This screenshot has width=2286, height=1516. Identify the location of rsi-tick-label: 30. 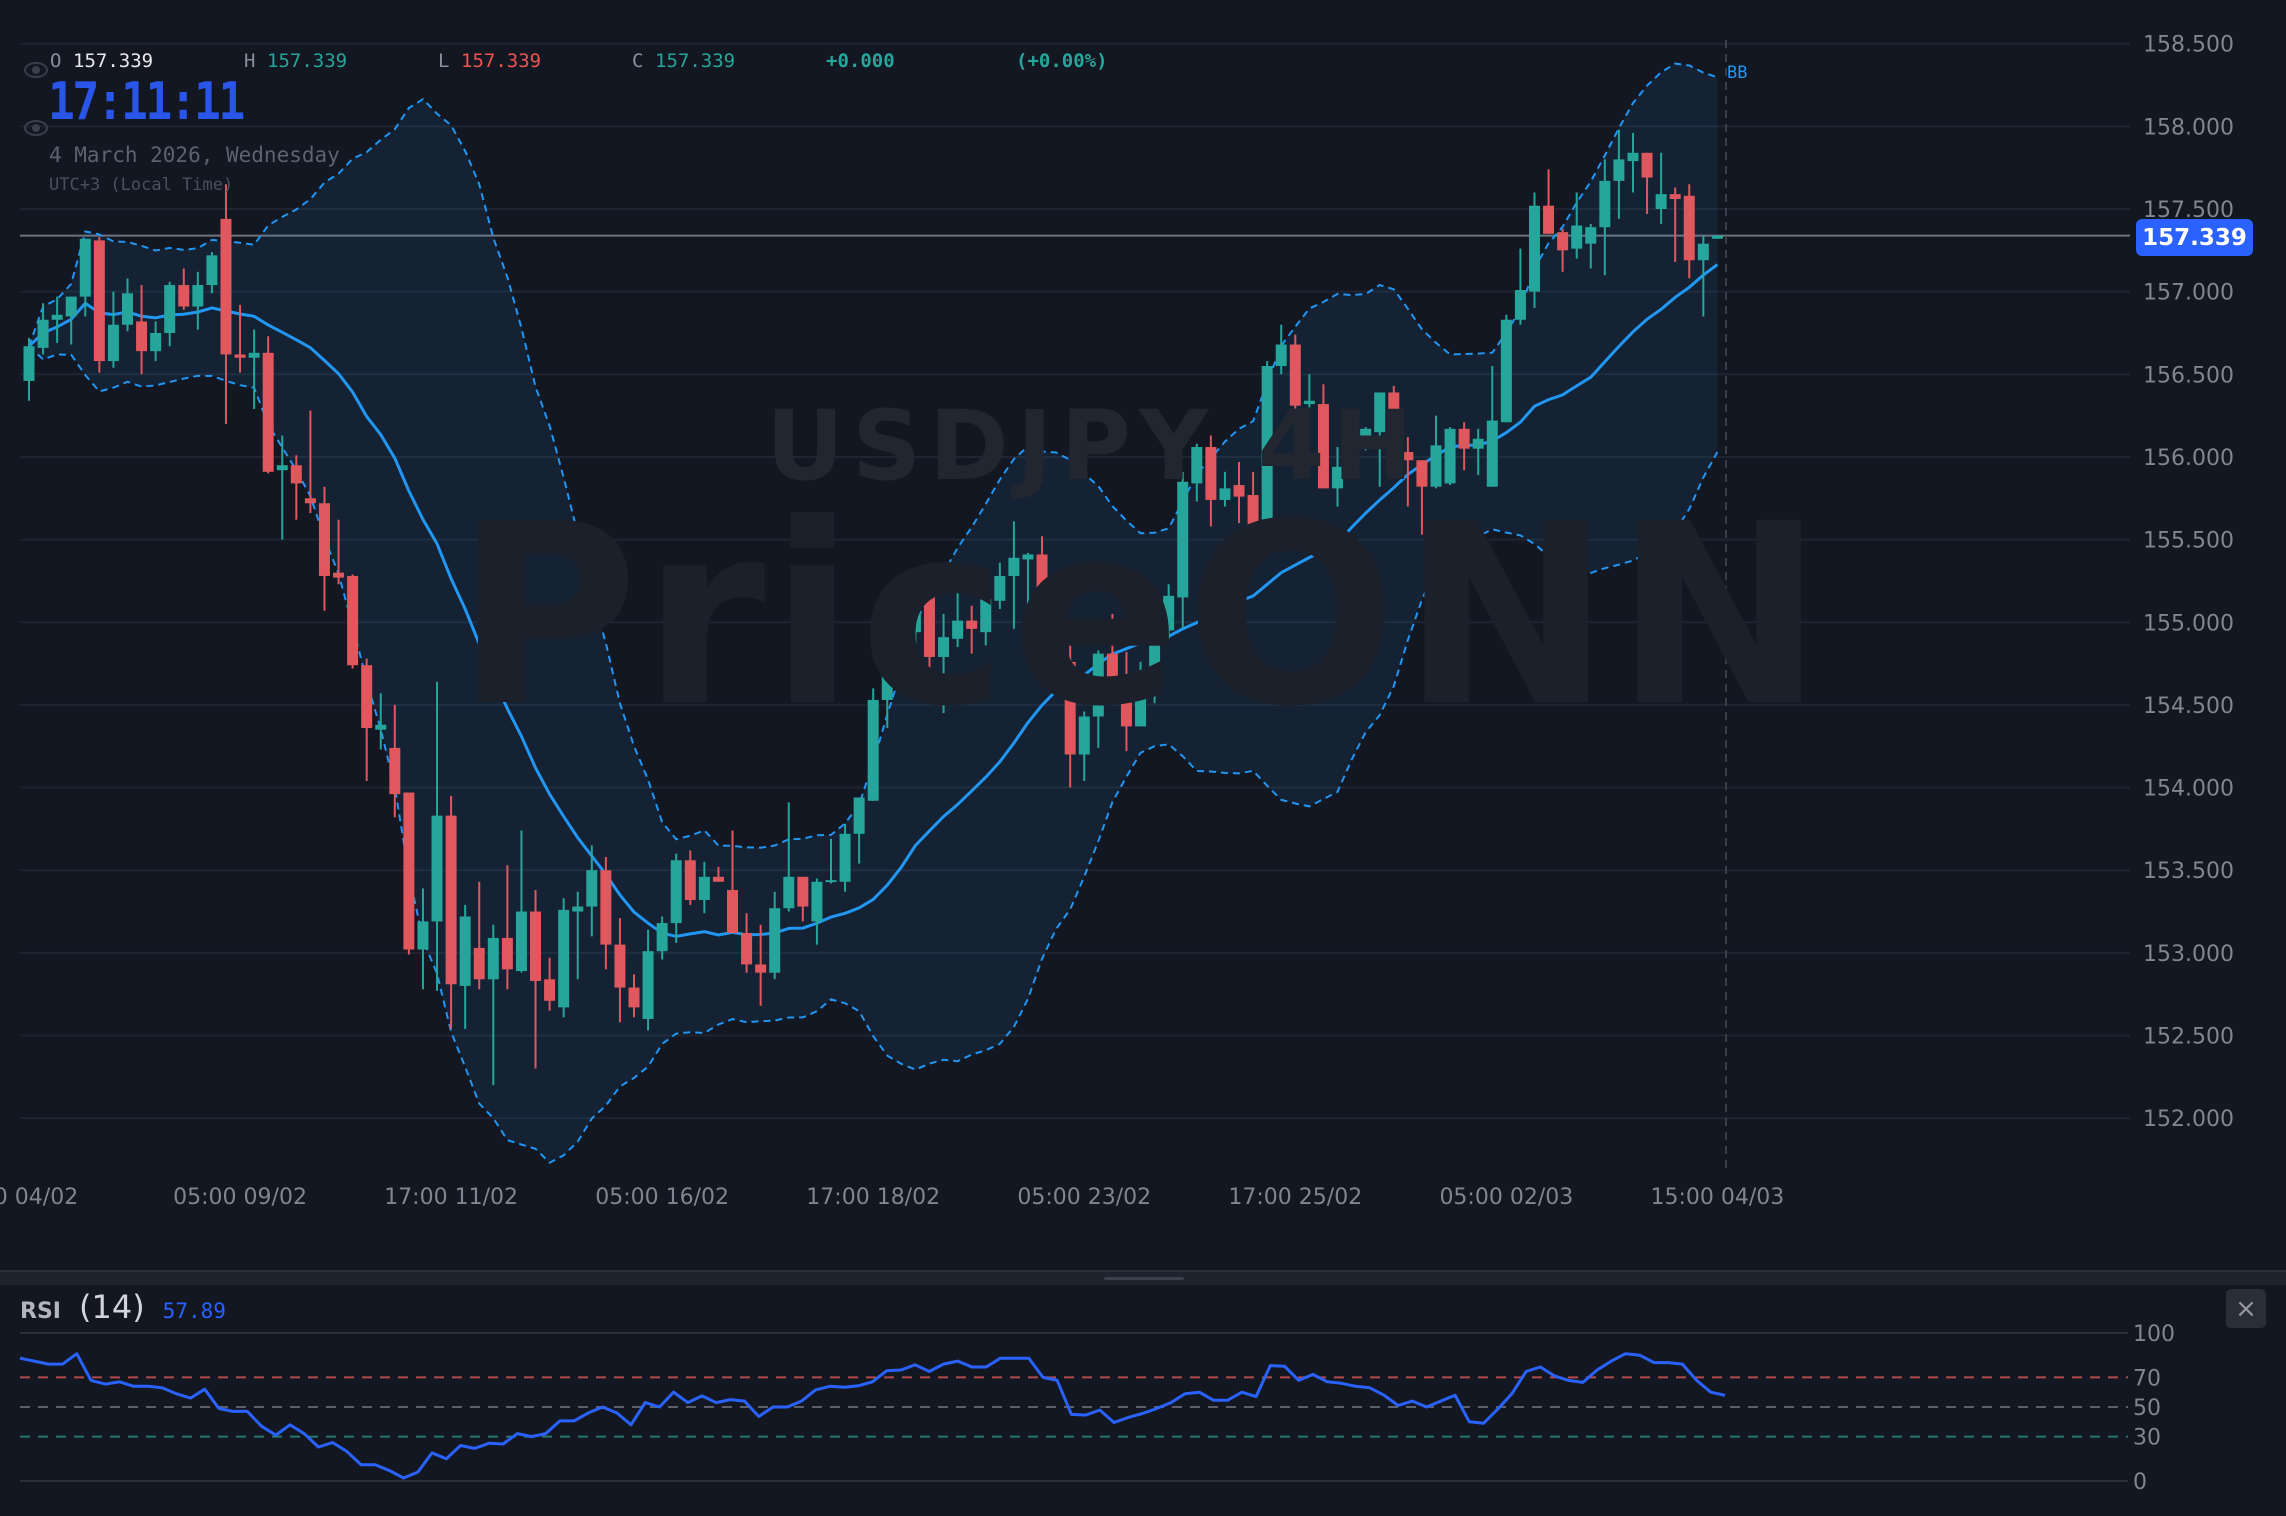
(2147, 1438).